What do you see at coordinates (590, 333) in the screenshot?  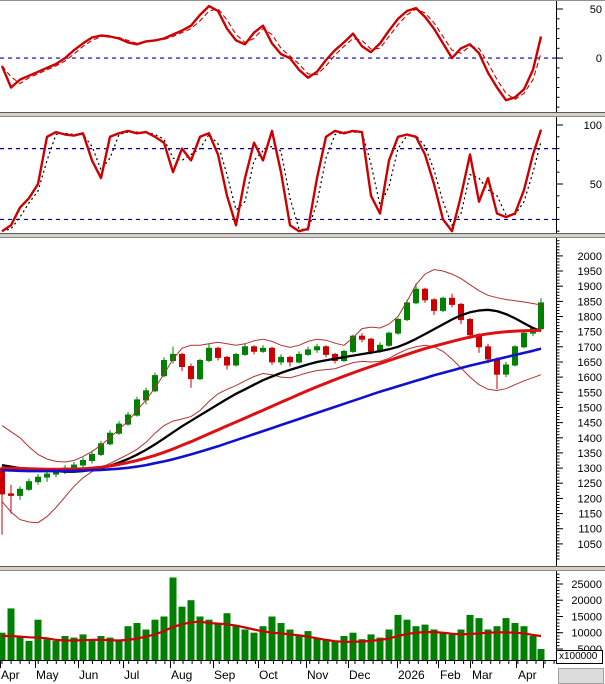 I see `svg-text: 1750` at bounding box center [590, 333].